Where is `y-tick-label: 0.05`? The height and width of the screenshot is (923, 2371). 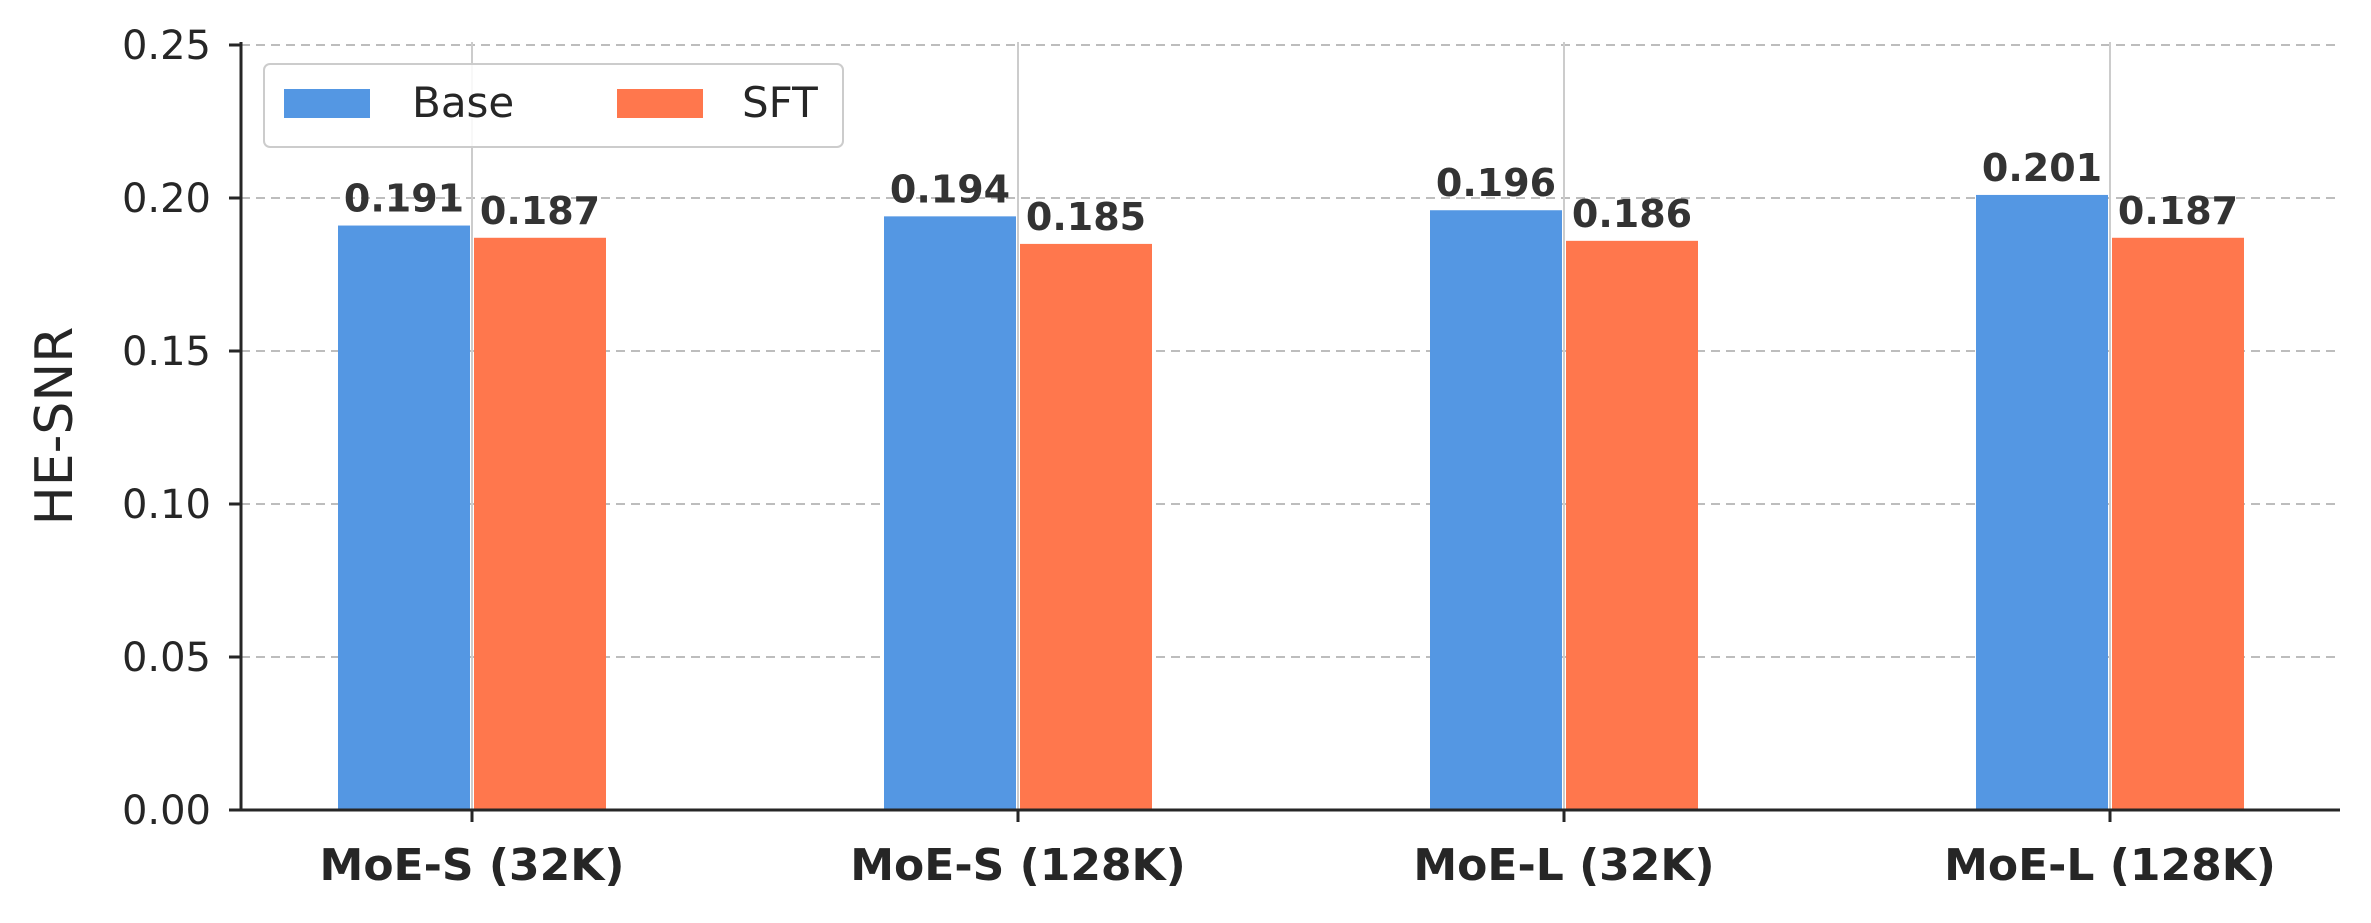 y-tick-label: 0.05 is located at coordinates (166, 658).